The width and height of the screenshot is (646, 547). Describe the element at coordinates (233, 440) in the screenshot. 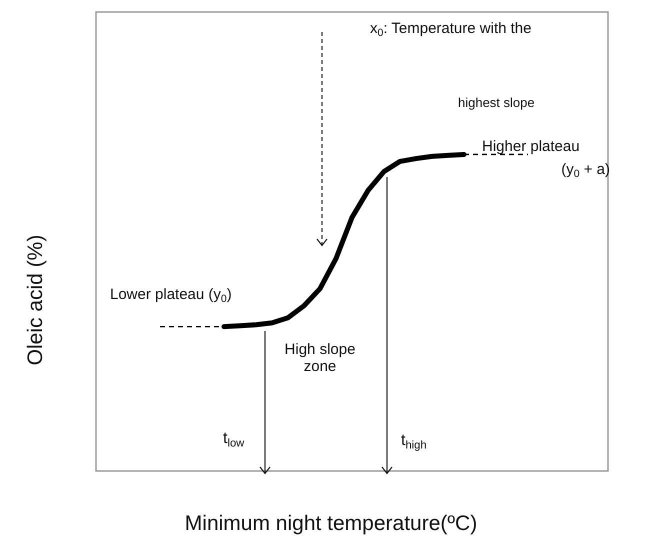

I see `annotation: t$_{low}$` at that location.